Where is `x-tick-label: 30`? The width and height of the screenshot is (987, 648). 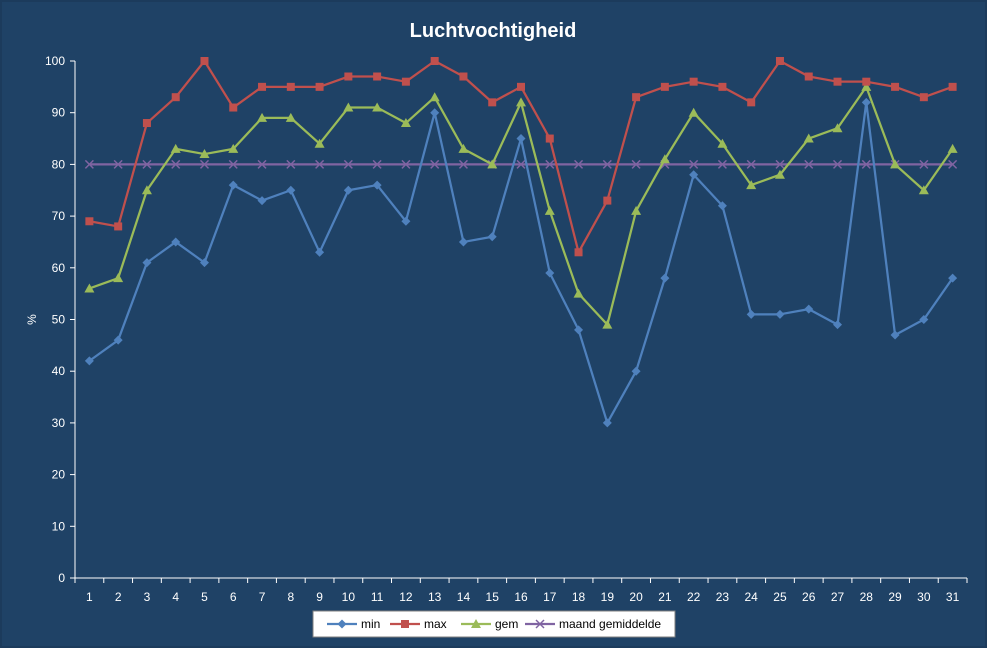 x-tick-label: 30 is located at coordinates (924, 597).